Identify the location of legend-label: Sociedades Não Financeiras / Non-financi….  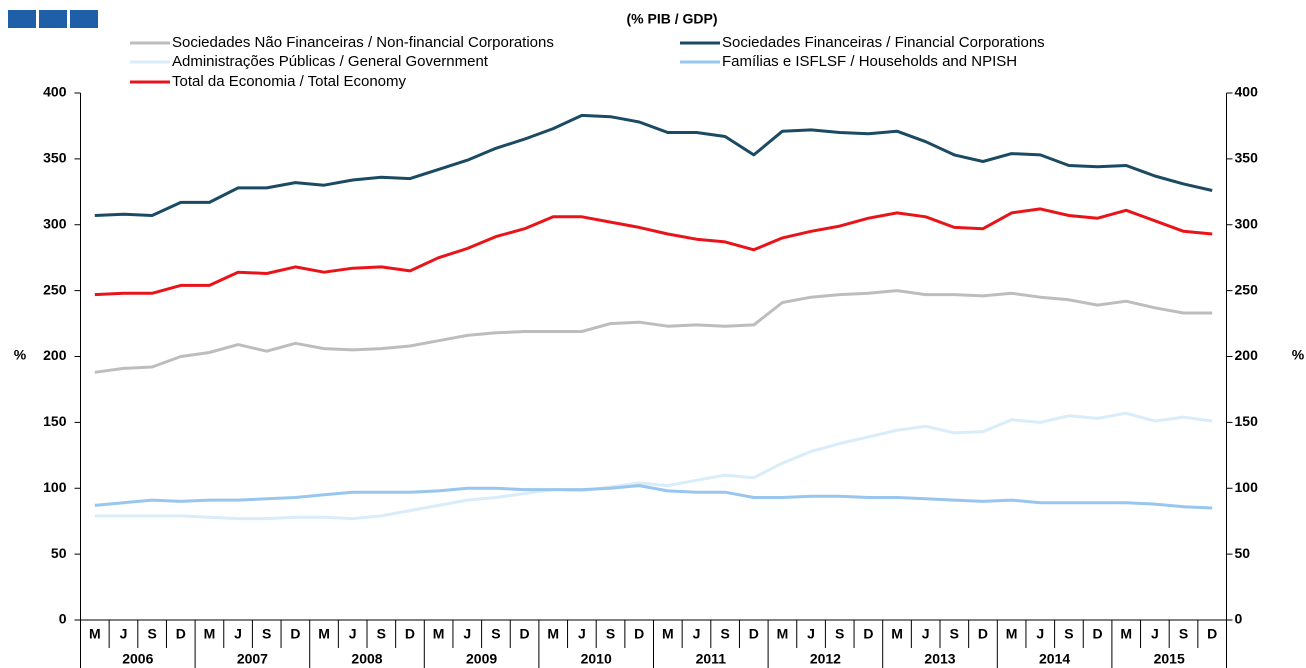
(363, 42).